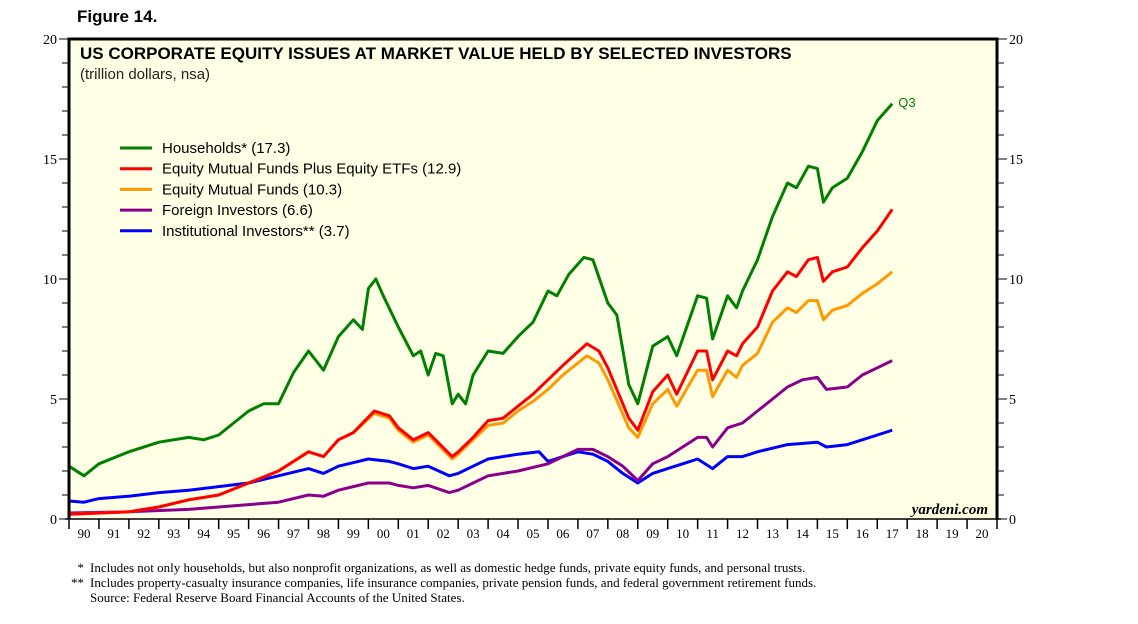 The height and width of the screenshot is (624, 1138). What do you see at coordinates (1012, 400) in the screenshot?
I see `y-tick-label-right: 5` at bounding box center [1012, 400].